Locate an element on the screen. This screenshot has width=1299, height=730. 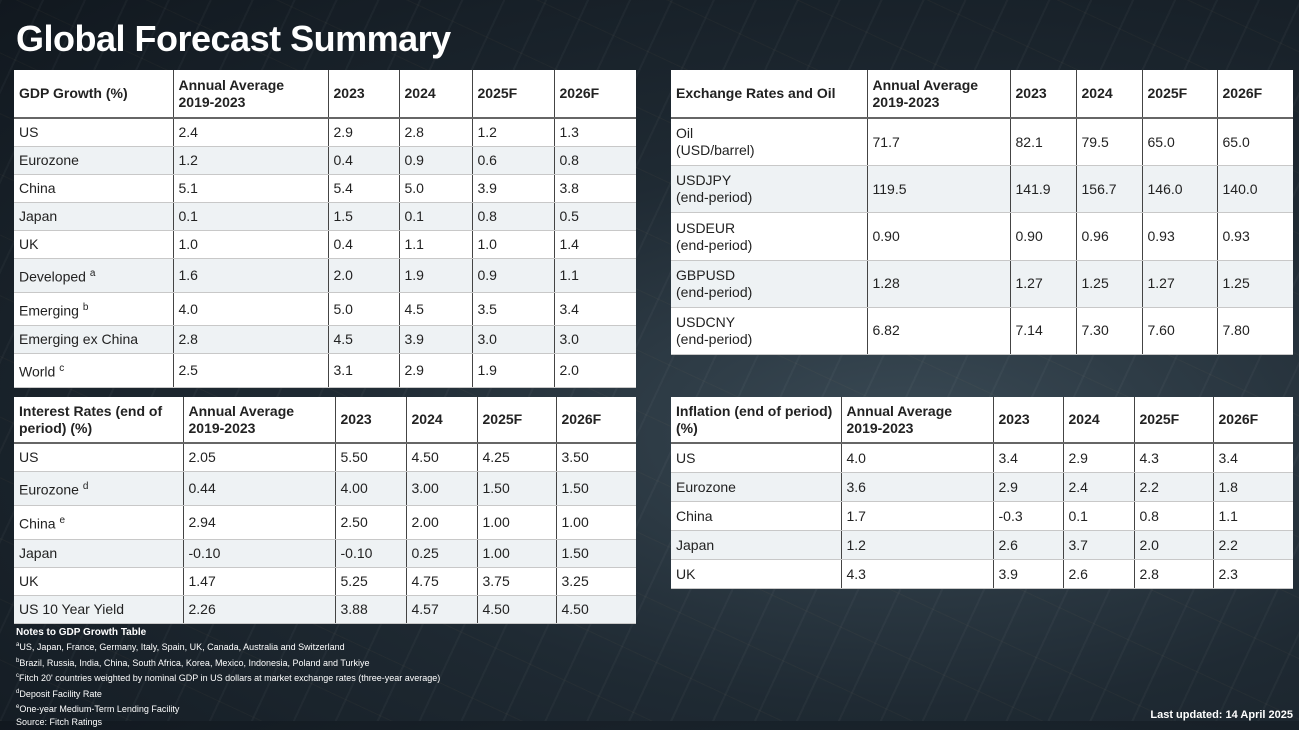
table-row: Developed a 1.6 2.0 1.9 0.9 1.1 is located at coordinates (325, 275).